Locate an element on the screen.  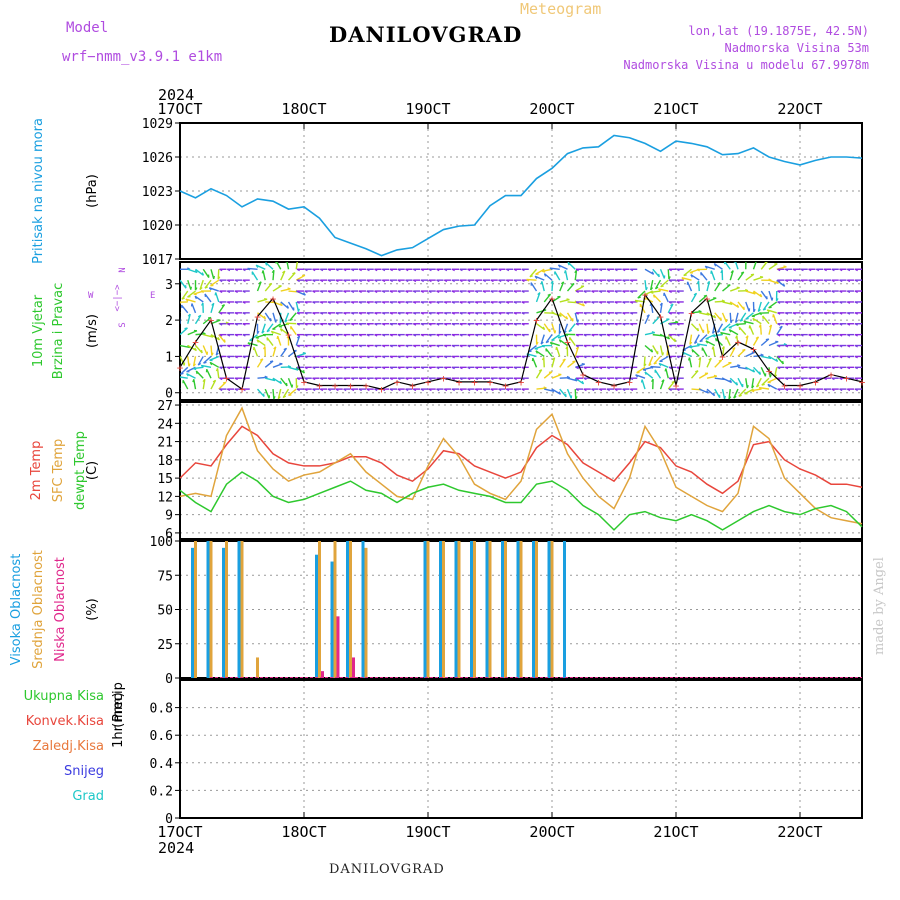
temp-series-line is located at coordinates (521, 501).